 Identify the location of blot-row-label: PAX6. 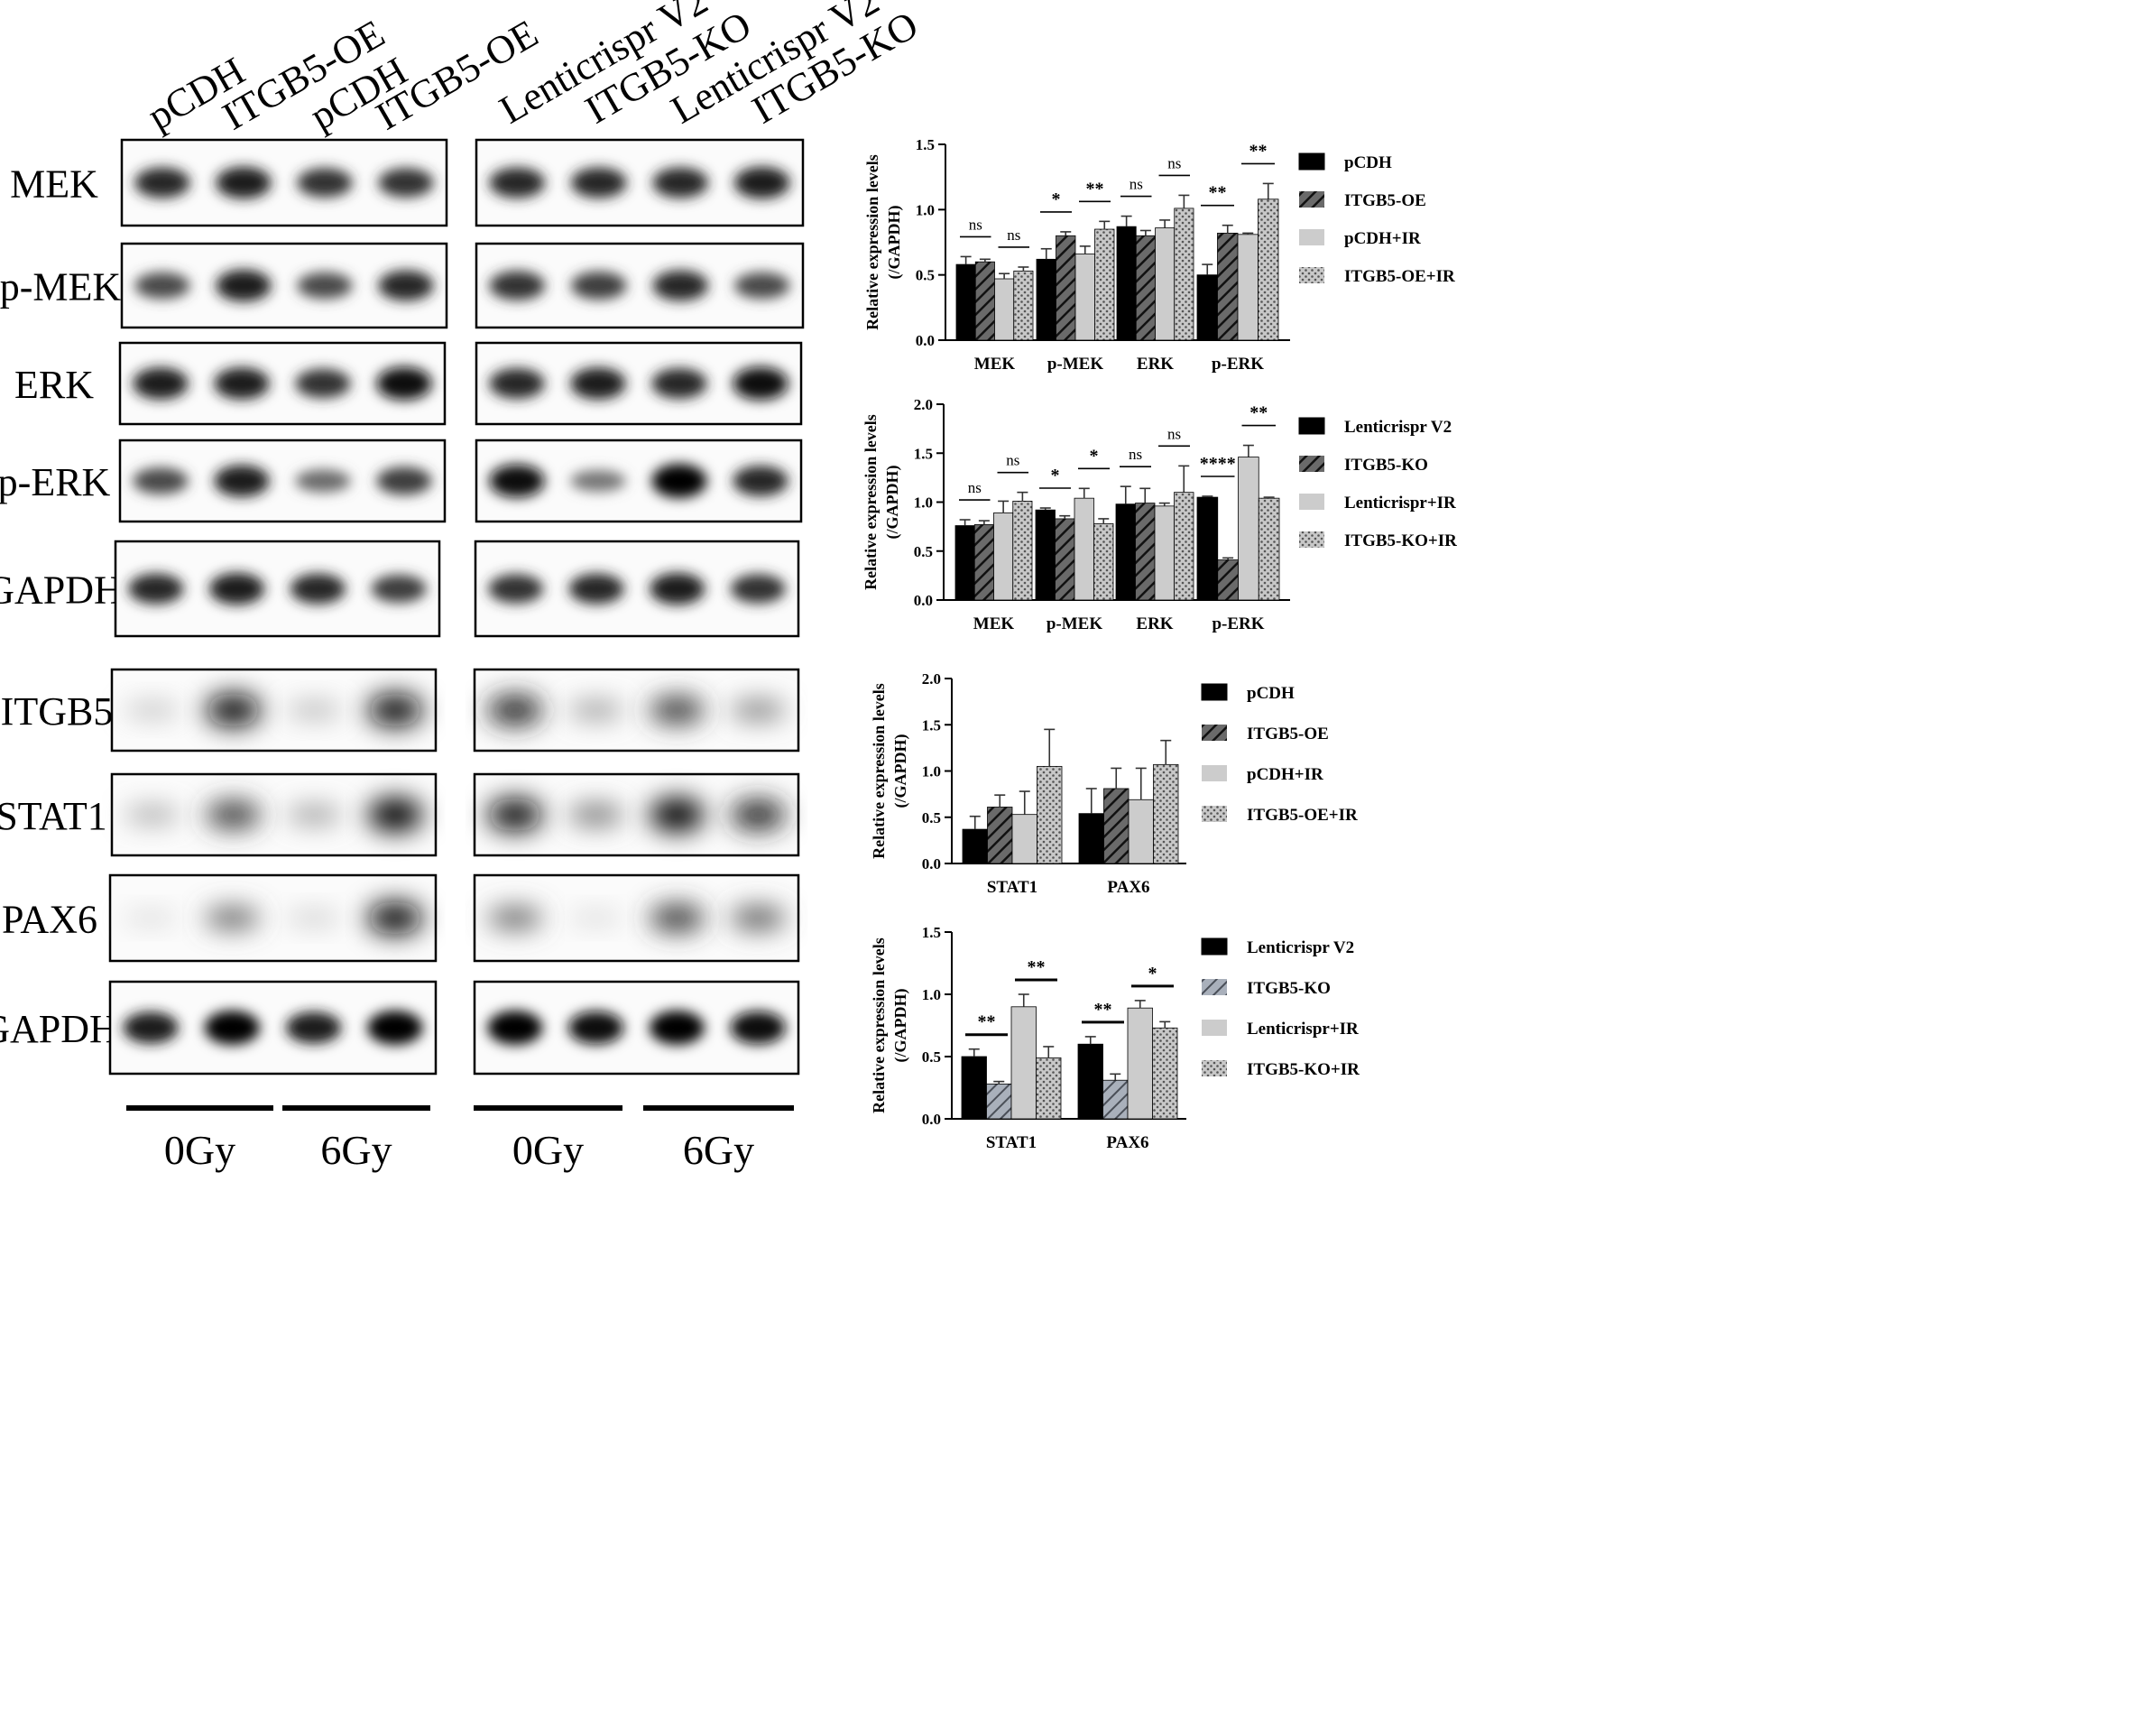
(50, 920).